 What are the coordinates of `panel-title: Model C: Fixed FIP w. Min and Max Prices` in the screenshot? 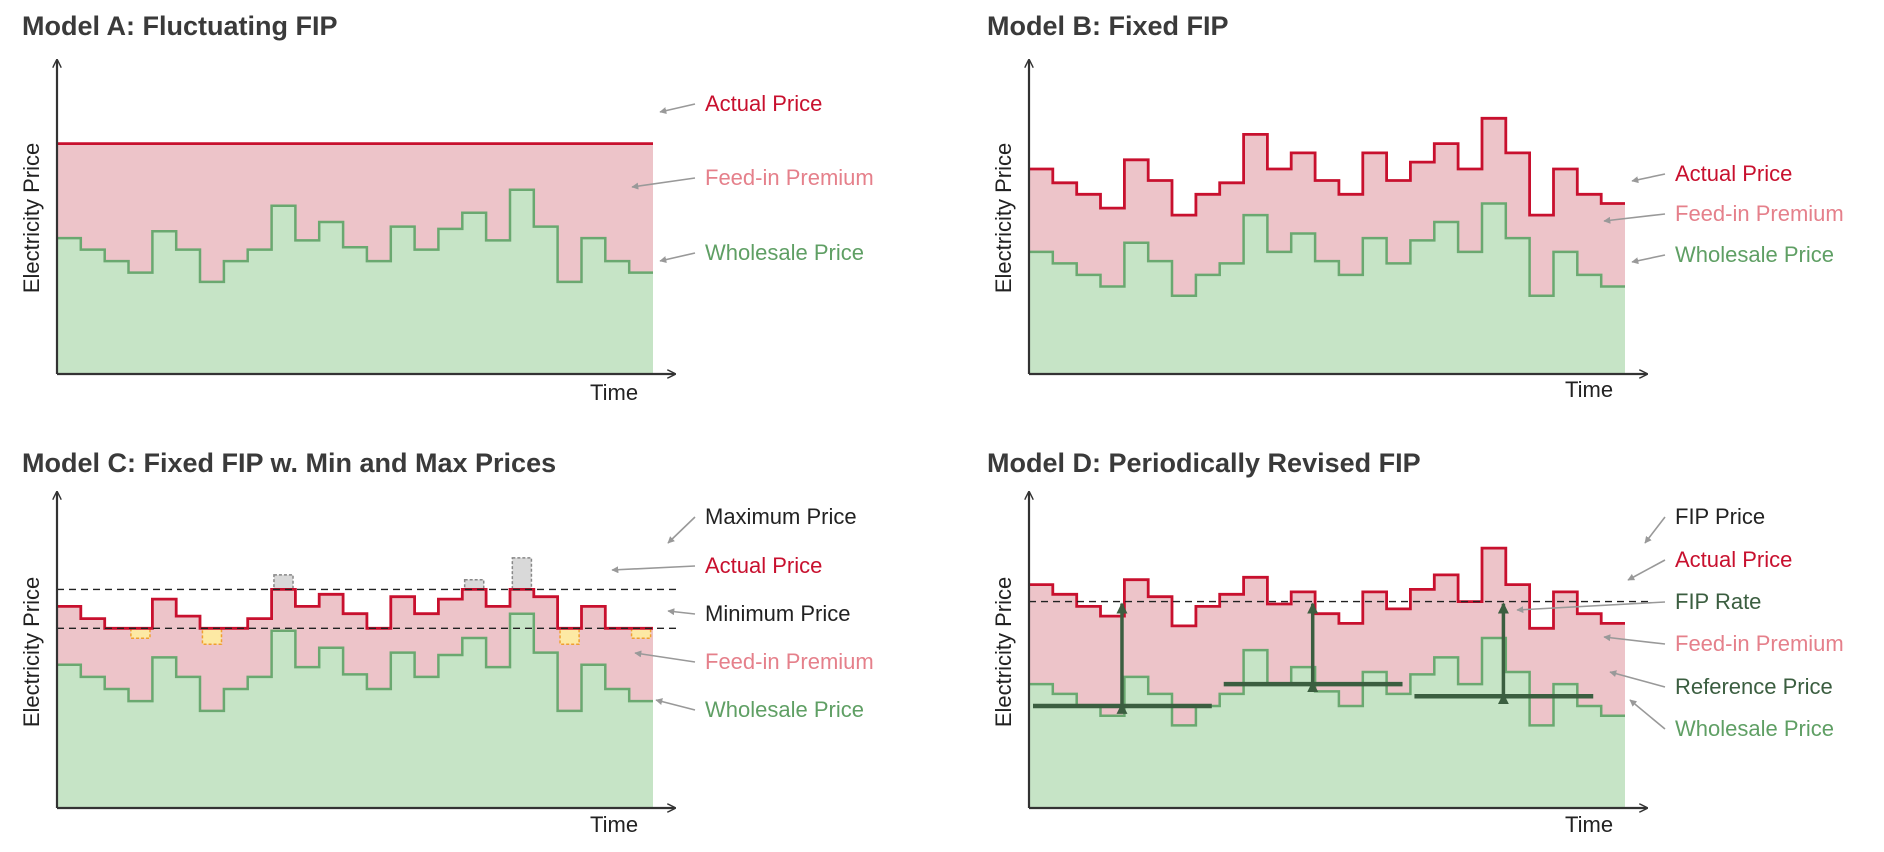 It's located at (289, 463).